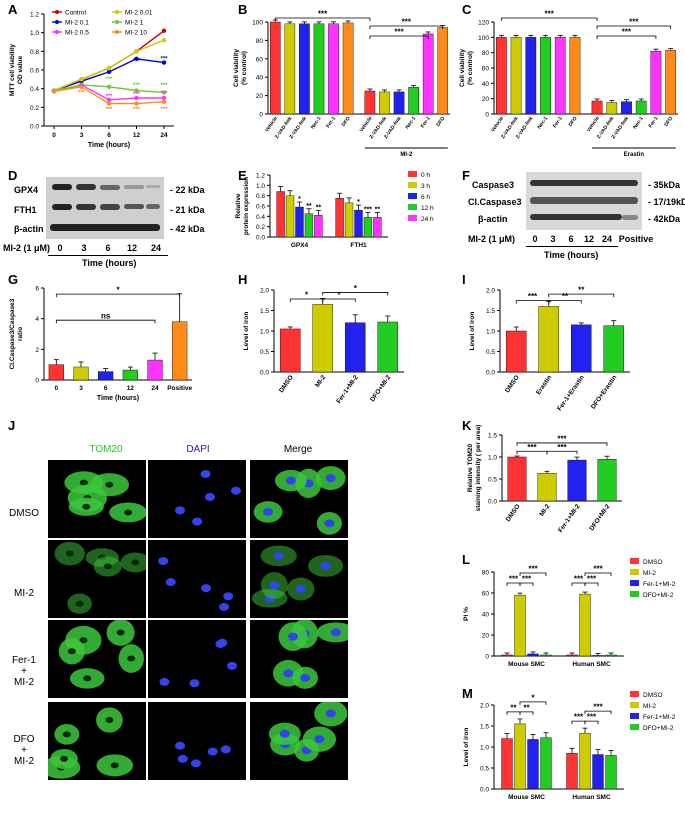  I want to click on blot-d-lane: 12, so click(131, 248).